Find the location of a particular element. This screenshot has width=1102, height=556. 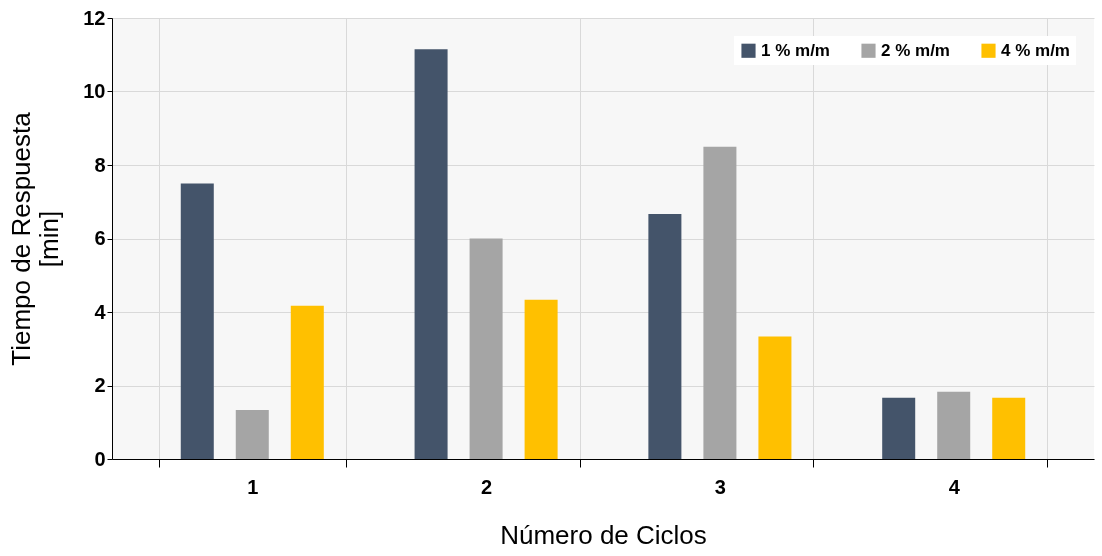

x-tick-label: 3 is located at coordinates (720, 486).